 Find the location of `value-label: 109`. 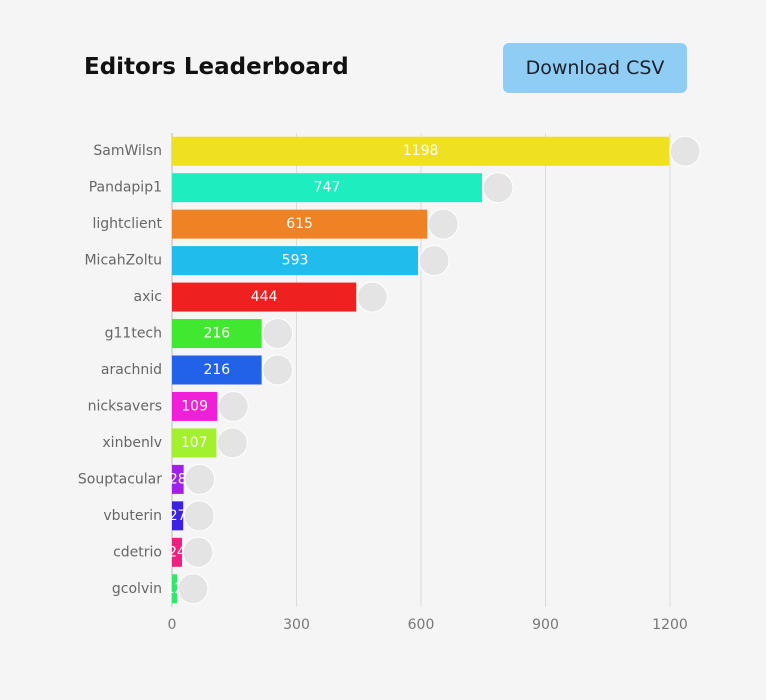

value-label: 109 is located at coordinates (194, 406).